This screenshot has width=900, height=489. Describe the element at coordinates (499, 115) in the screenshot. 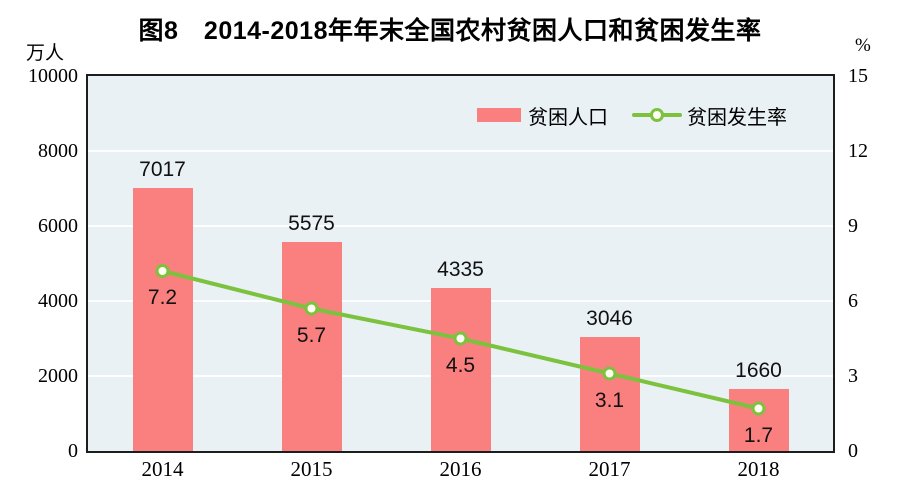

I see `legend-bar-swatch` at that location.